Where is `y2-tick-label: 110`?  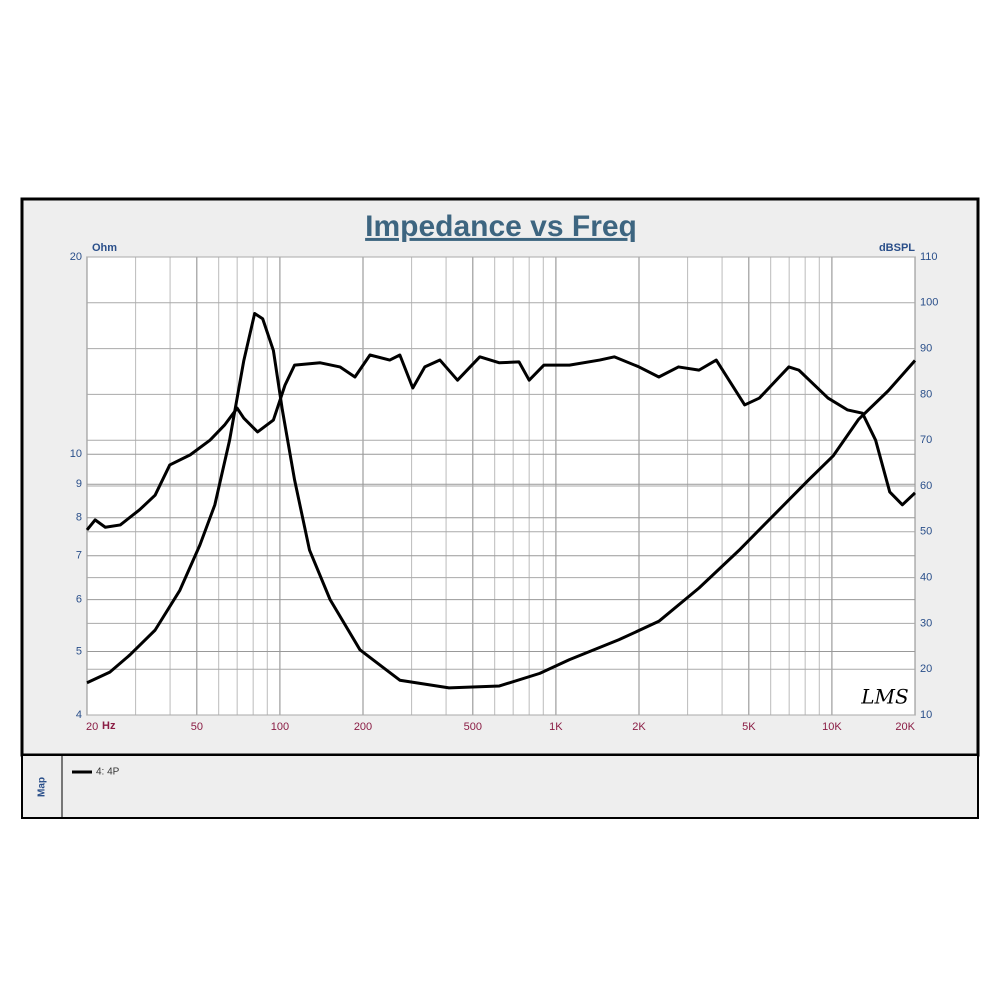
y2-tick-label: 110 is located at coordinates (929, 257).